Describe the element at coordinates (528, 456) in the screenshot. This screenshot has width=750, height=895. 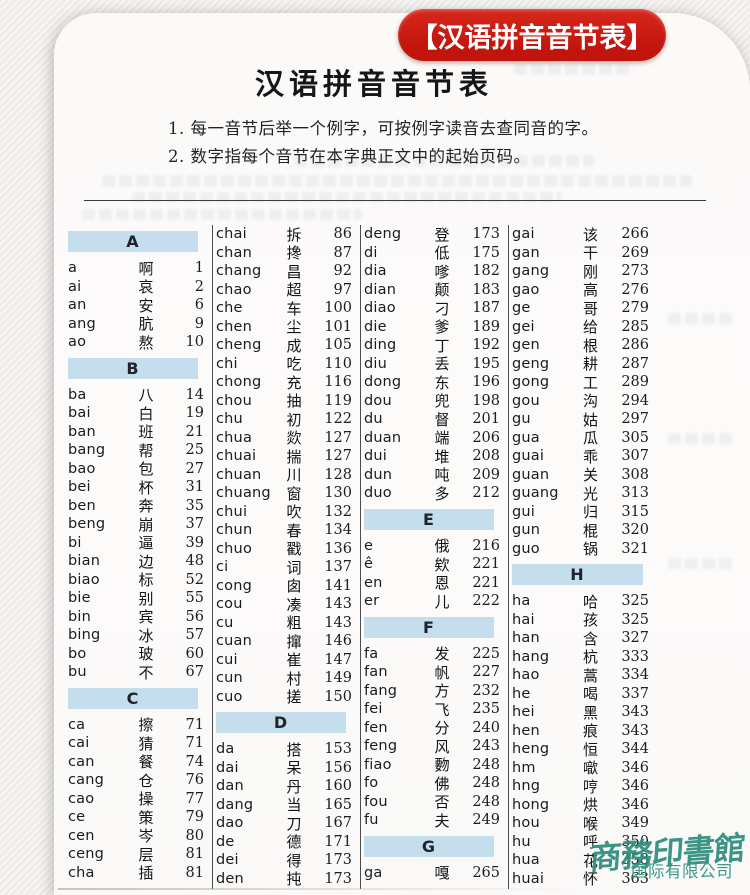
I see `pinyin-syllable: guai` at that location.